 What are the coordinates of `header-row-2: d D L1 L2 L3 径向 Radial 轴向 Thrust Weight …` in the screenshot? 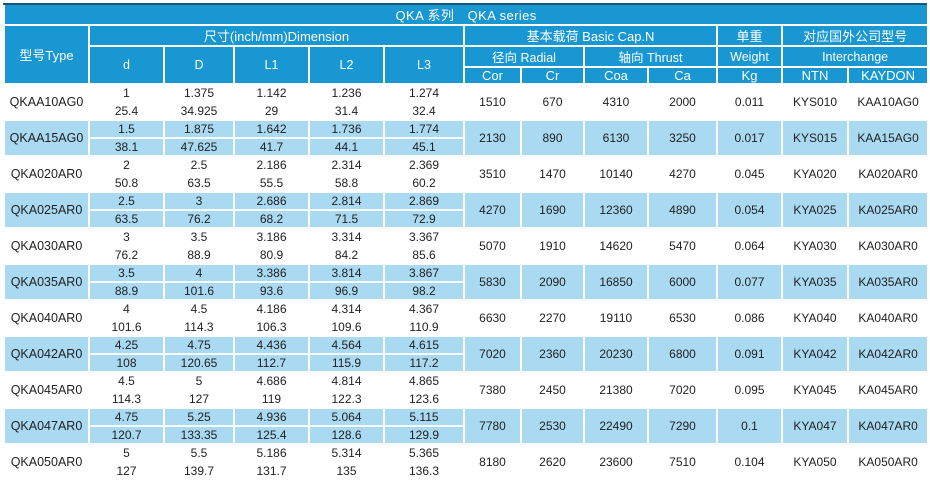 It's located at (467, 65).